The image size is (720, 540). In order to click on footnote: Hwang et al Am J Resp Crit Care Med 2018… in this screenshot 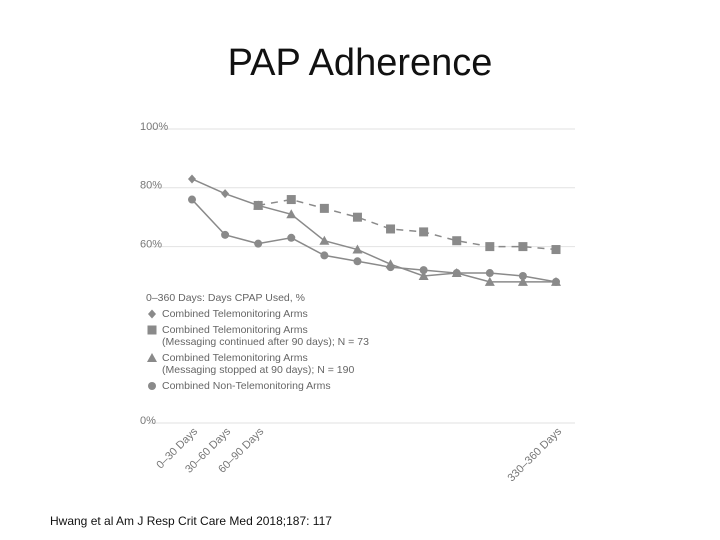, I will do `click(191, 521)`.